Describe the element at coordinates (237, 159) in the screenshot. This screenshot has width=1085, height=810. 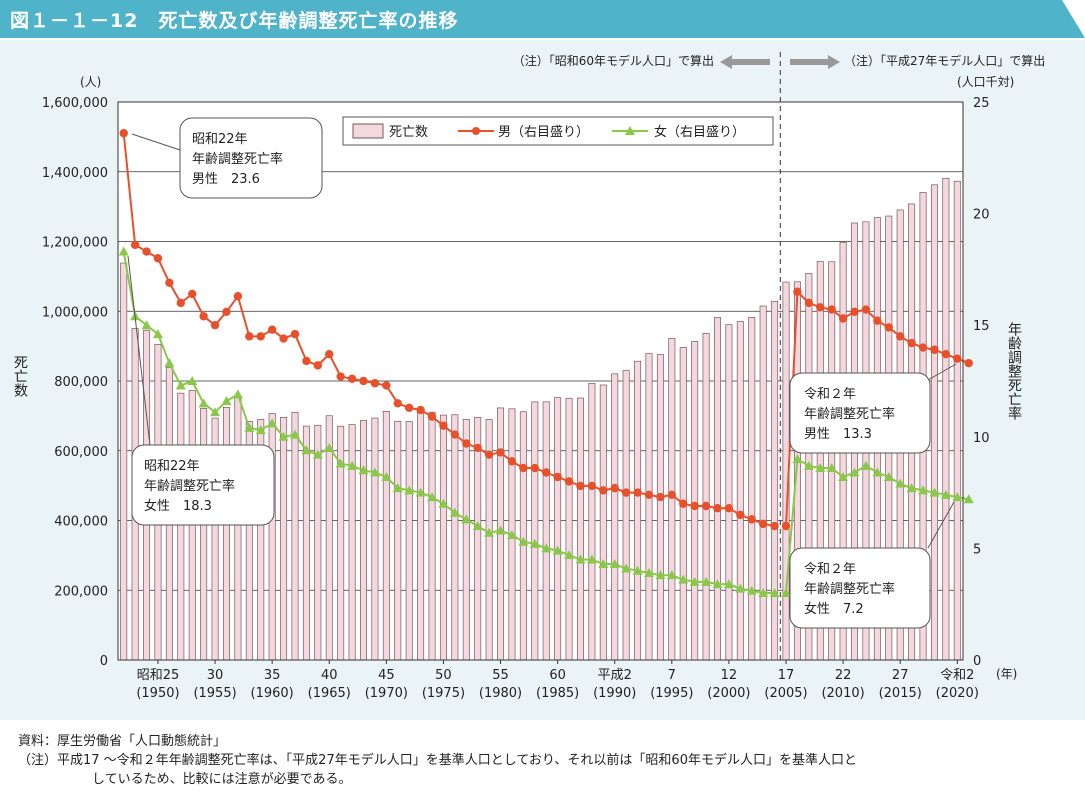
I see `callout-male-1947-line2: 年齢調整死亡率` at that location.